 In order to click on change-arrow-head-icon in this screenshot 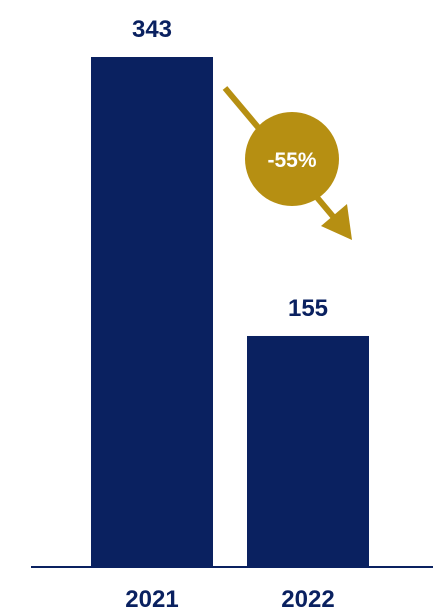, I will do `click(336, 222)`.